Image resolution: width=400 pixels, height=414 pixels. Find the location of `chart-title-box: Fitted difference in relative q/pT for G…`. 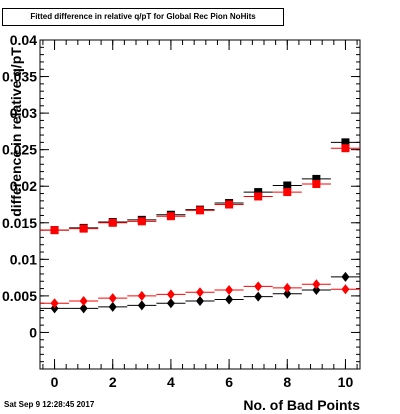

chart-title-box: Fitted difference in relative q/pT for G… is located at coordinates (143, 17).